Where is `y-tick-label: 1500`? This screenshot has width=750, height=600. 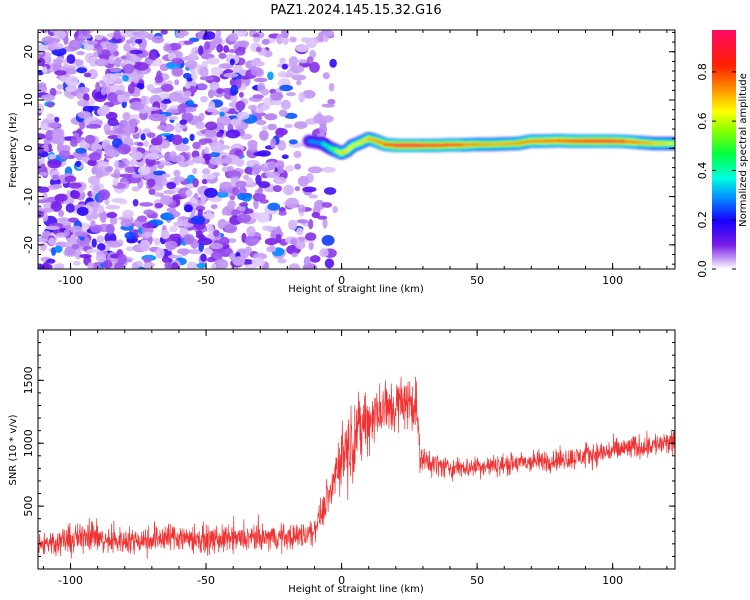 y-tick-label: 1500 is located at coordinates (28, 380).